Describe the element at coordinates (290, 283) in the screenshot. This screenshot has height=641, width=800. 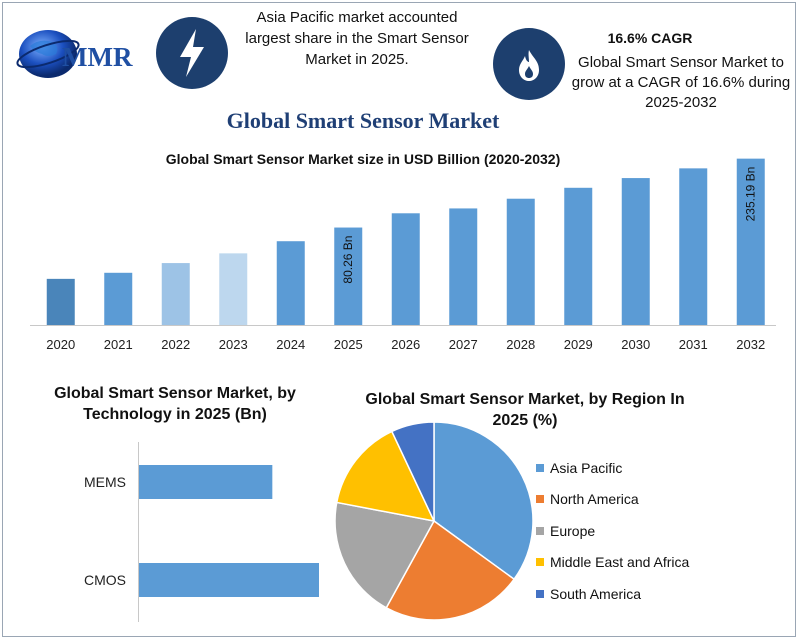
I see `bar-2024` at that location.